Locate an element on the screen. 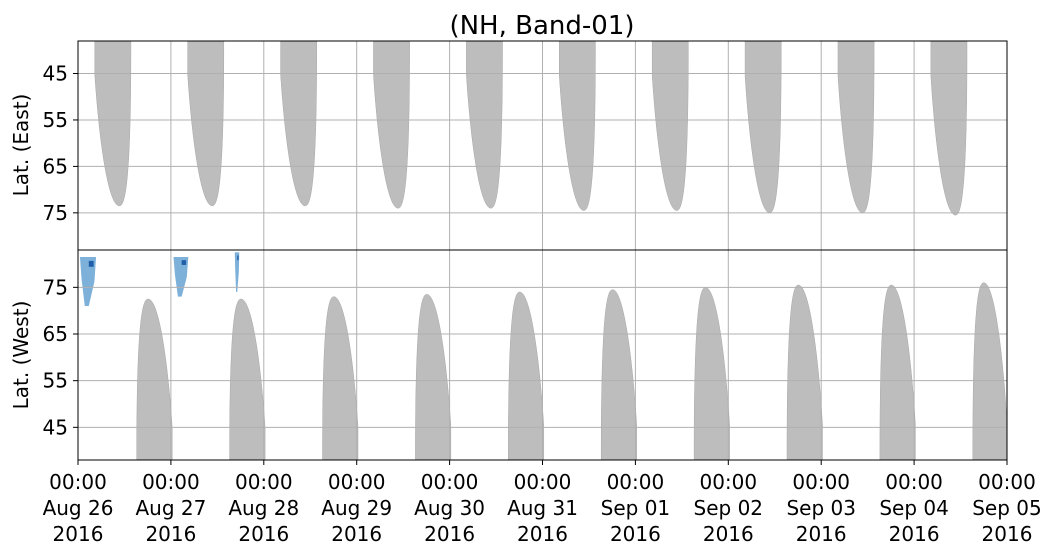  x-tick-label-3-line-1: 00:00 is located at coordinates (264, 482).